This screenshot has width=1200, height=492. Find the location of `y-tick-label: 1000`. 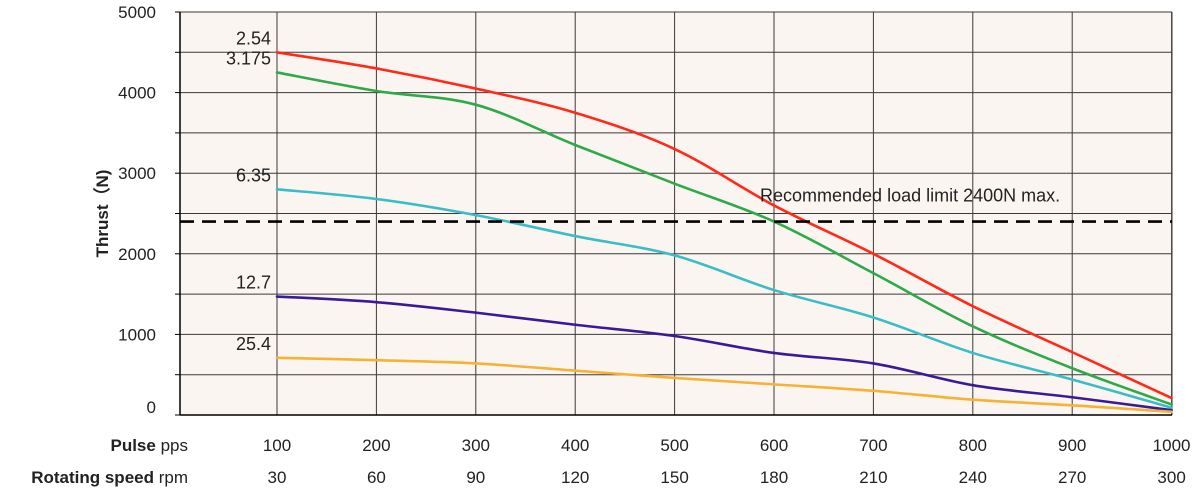

y-tick-label: 1000 is located at coordinates (137, 334).